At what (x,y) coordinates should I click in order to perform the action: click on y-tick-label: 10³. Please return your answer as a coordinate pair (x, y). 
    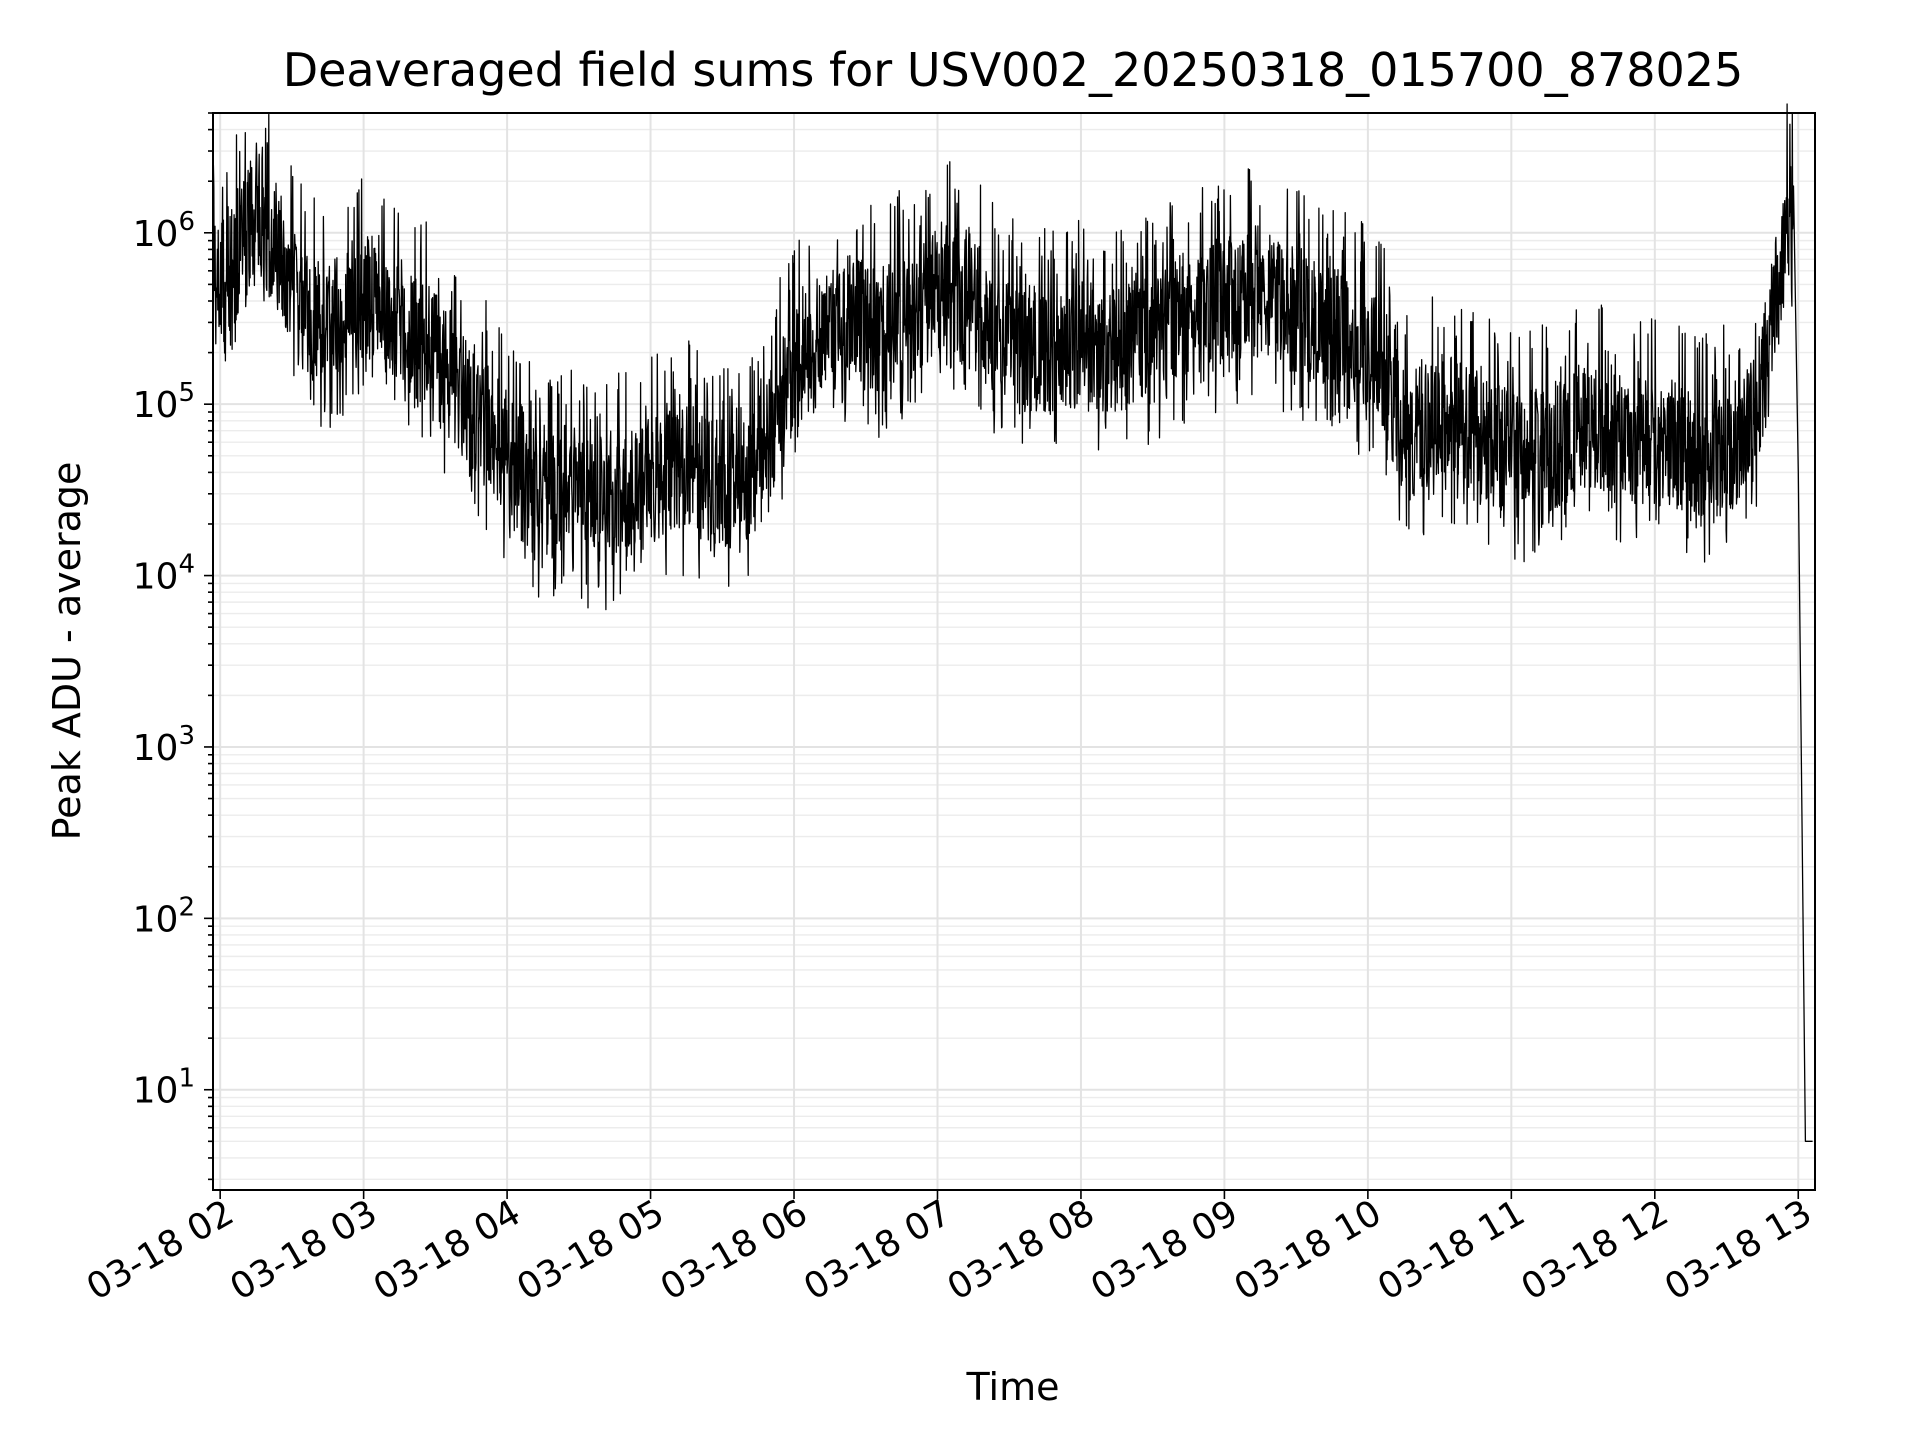
    Looking at the image, I should click on (164, 745).